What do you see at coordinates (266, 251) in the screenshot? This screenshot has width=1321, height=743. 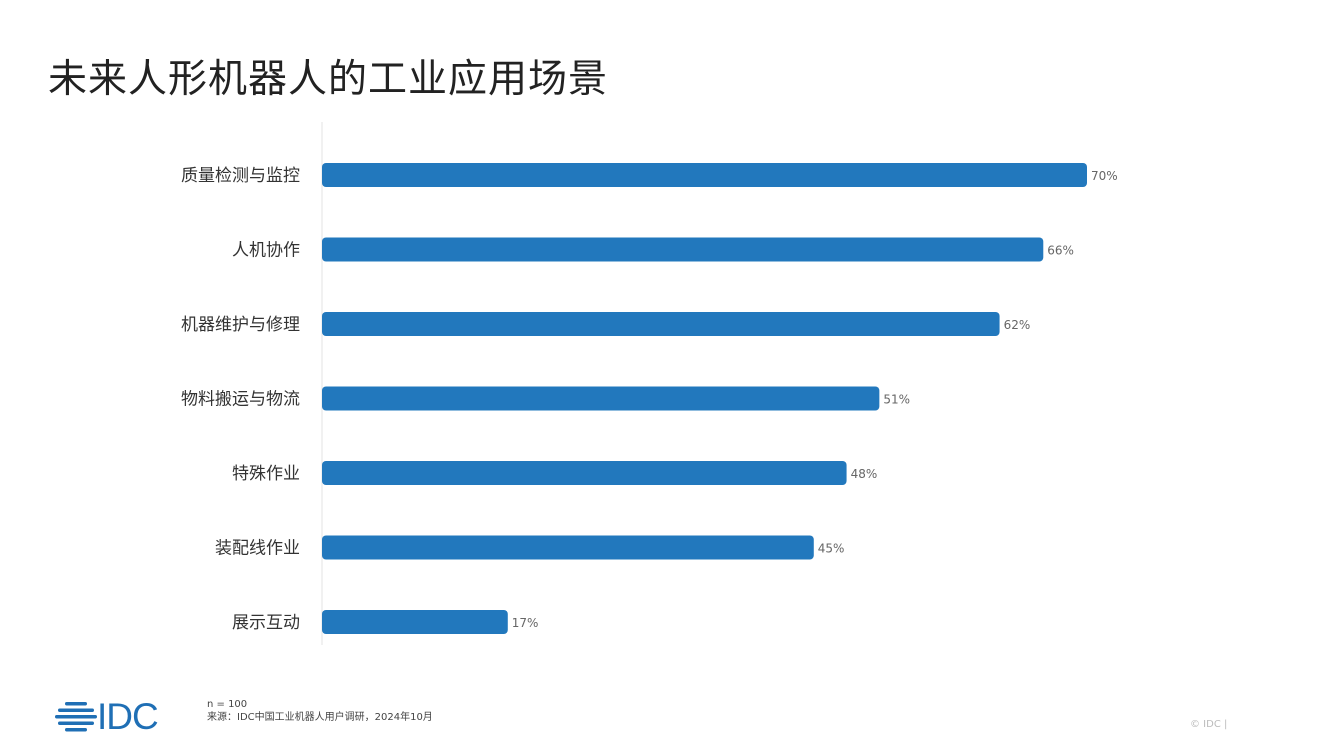 I see `category-label: 人机协作` at bounding box center [266, 251].